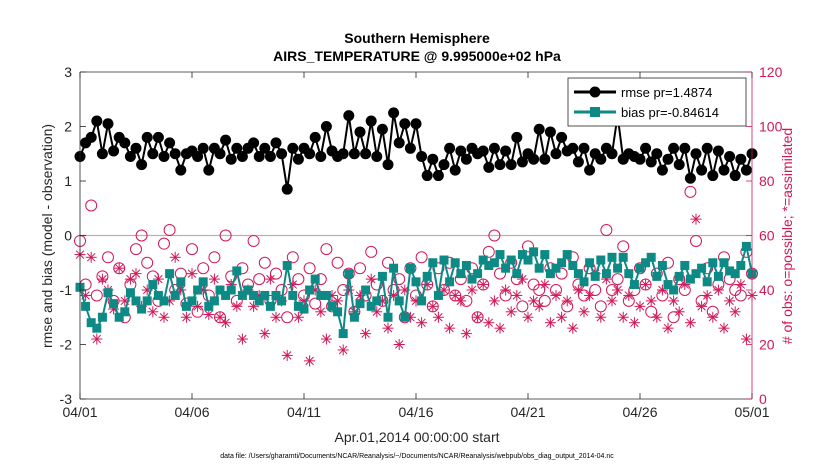 The image size is (830, 470). I want to click on x-axis-label: Apr.01,2014 00:00:00 start, so click(416, 437).